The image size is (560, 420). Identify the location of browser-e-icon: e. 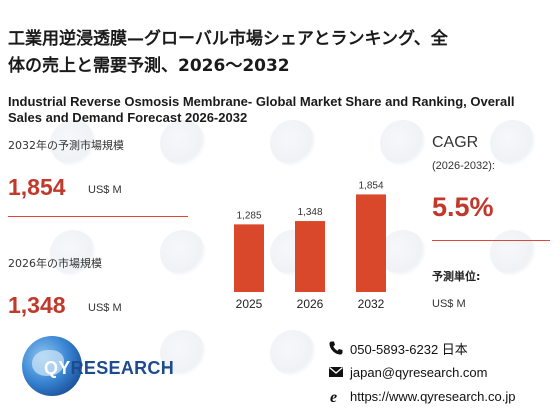
(333, 396).